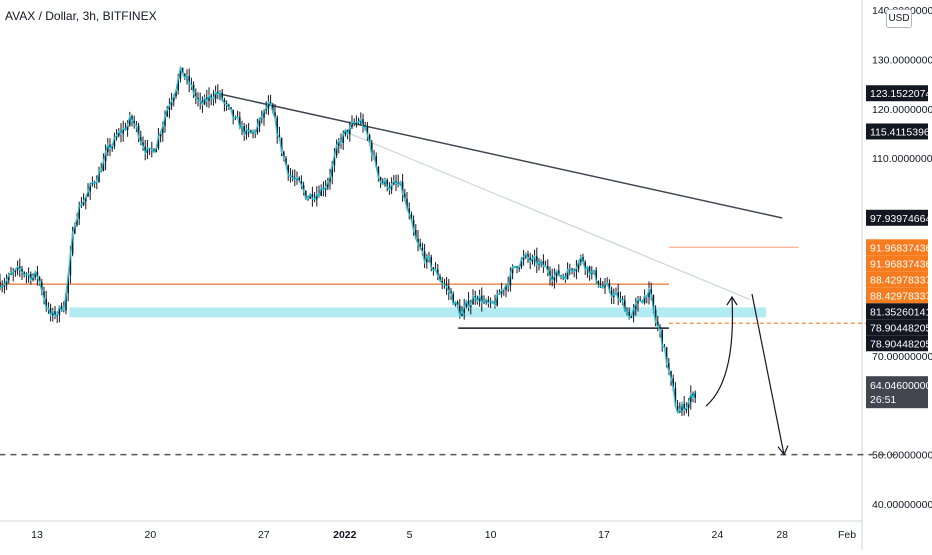 The image size is (932, 555). I want to click on light-trendline, so click(547, 215).